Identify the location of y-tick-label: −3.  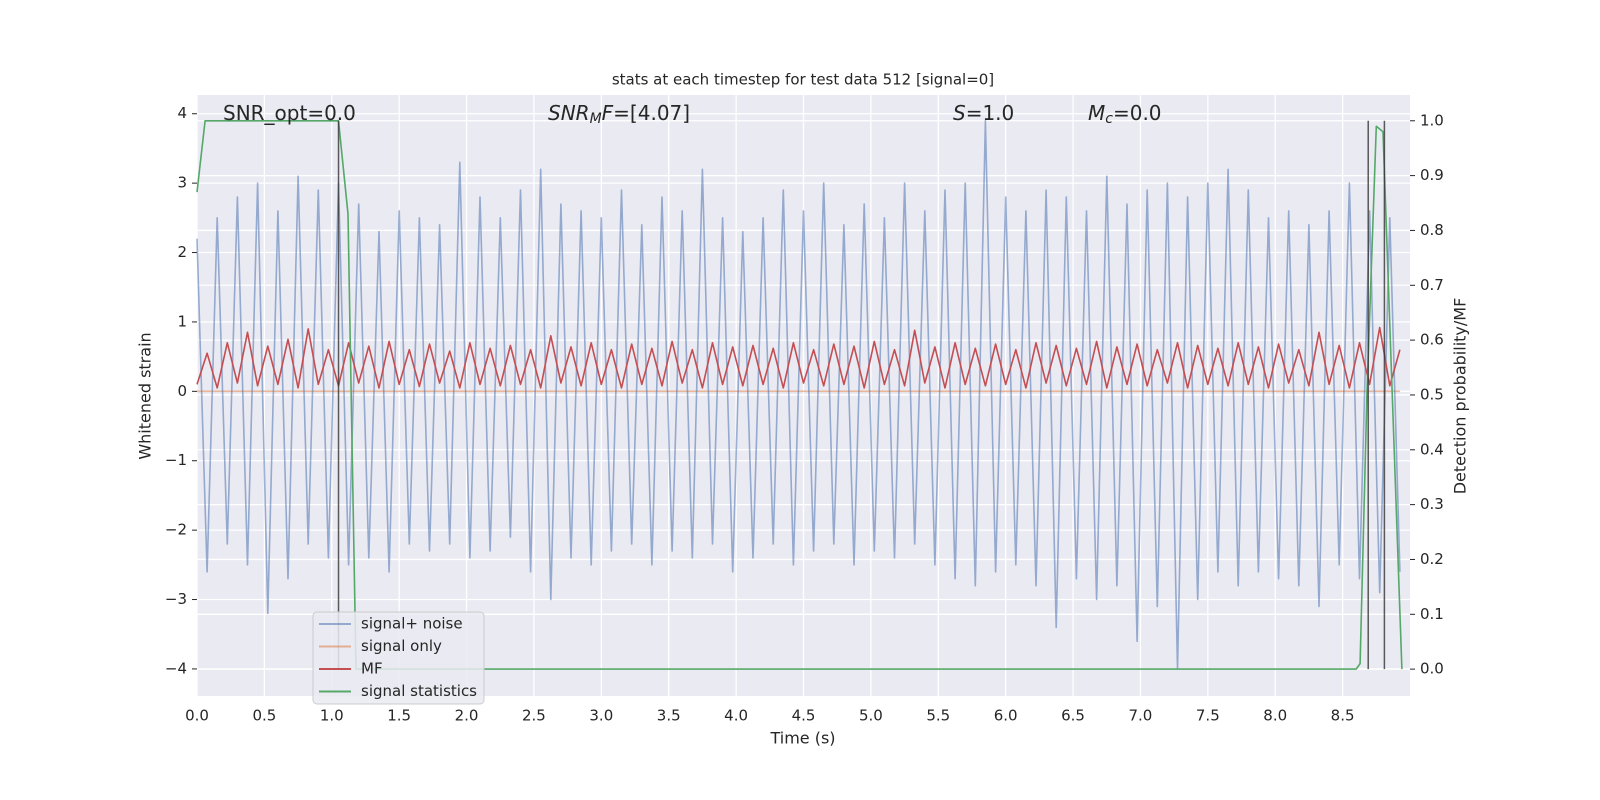
(176, 599).